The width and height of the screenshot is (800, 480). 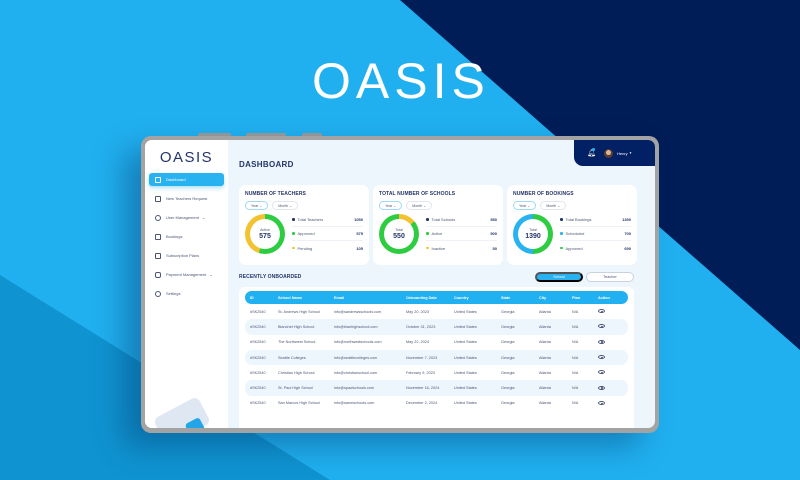 What do you see at coordinates (593, 149) in the screenshot?
I see `notification-dot` at bounding box center [593, 149].